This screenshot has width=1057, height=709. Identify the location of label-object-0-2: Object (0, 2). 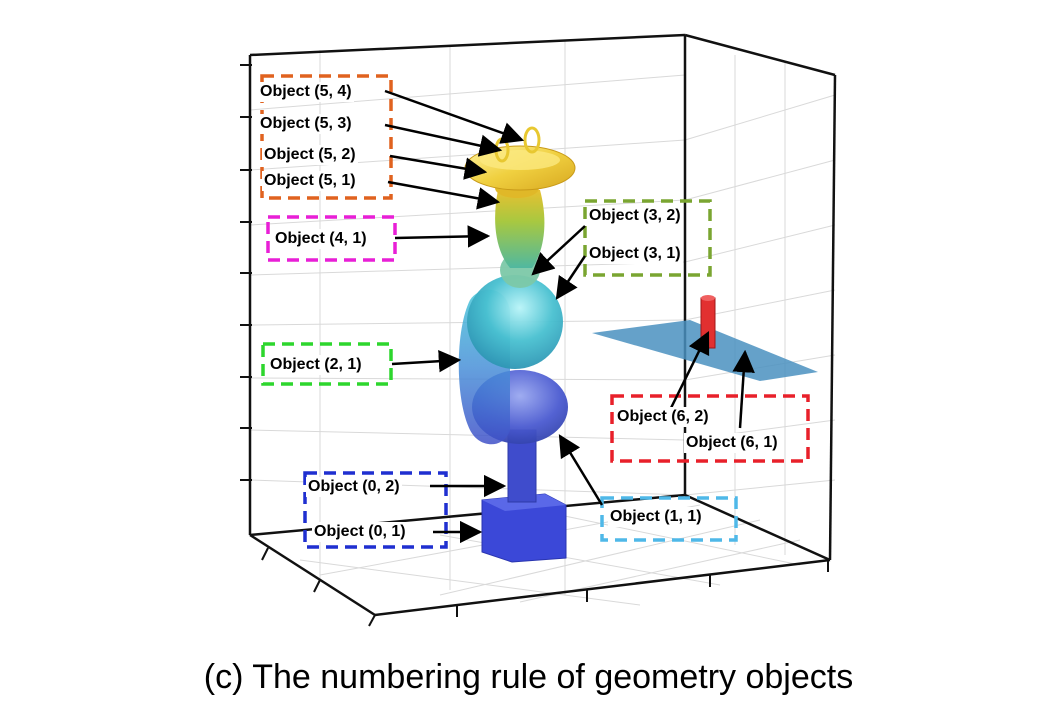
(354, 487).